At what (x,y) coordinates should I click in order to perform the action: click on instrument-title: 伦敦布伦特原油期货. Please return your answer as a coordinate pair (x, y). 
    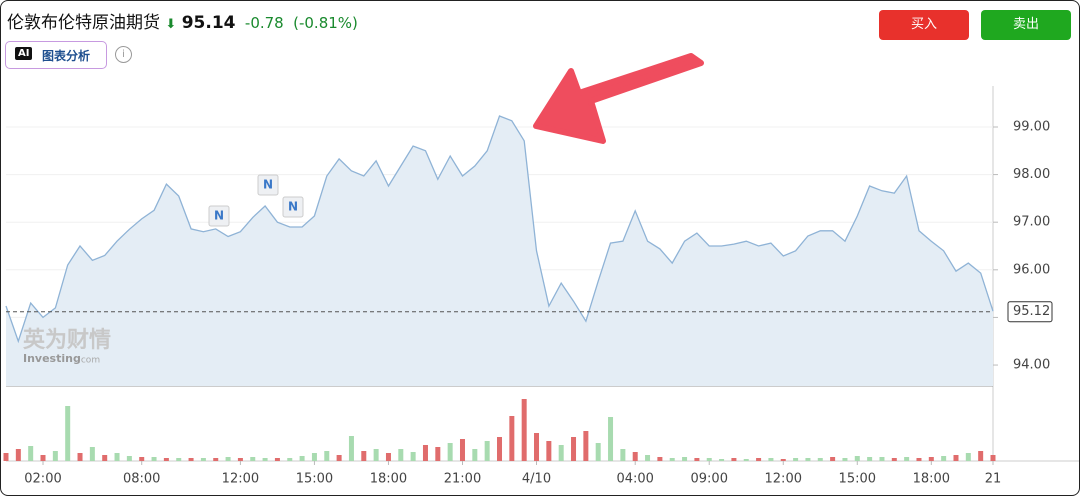
    Looking at the image, I should click on (83, 23).